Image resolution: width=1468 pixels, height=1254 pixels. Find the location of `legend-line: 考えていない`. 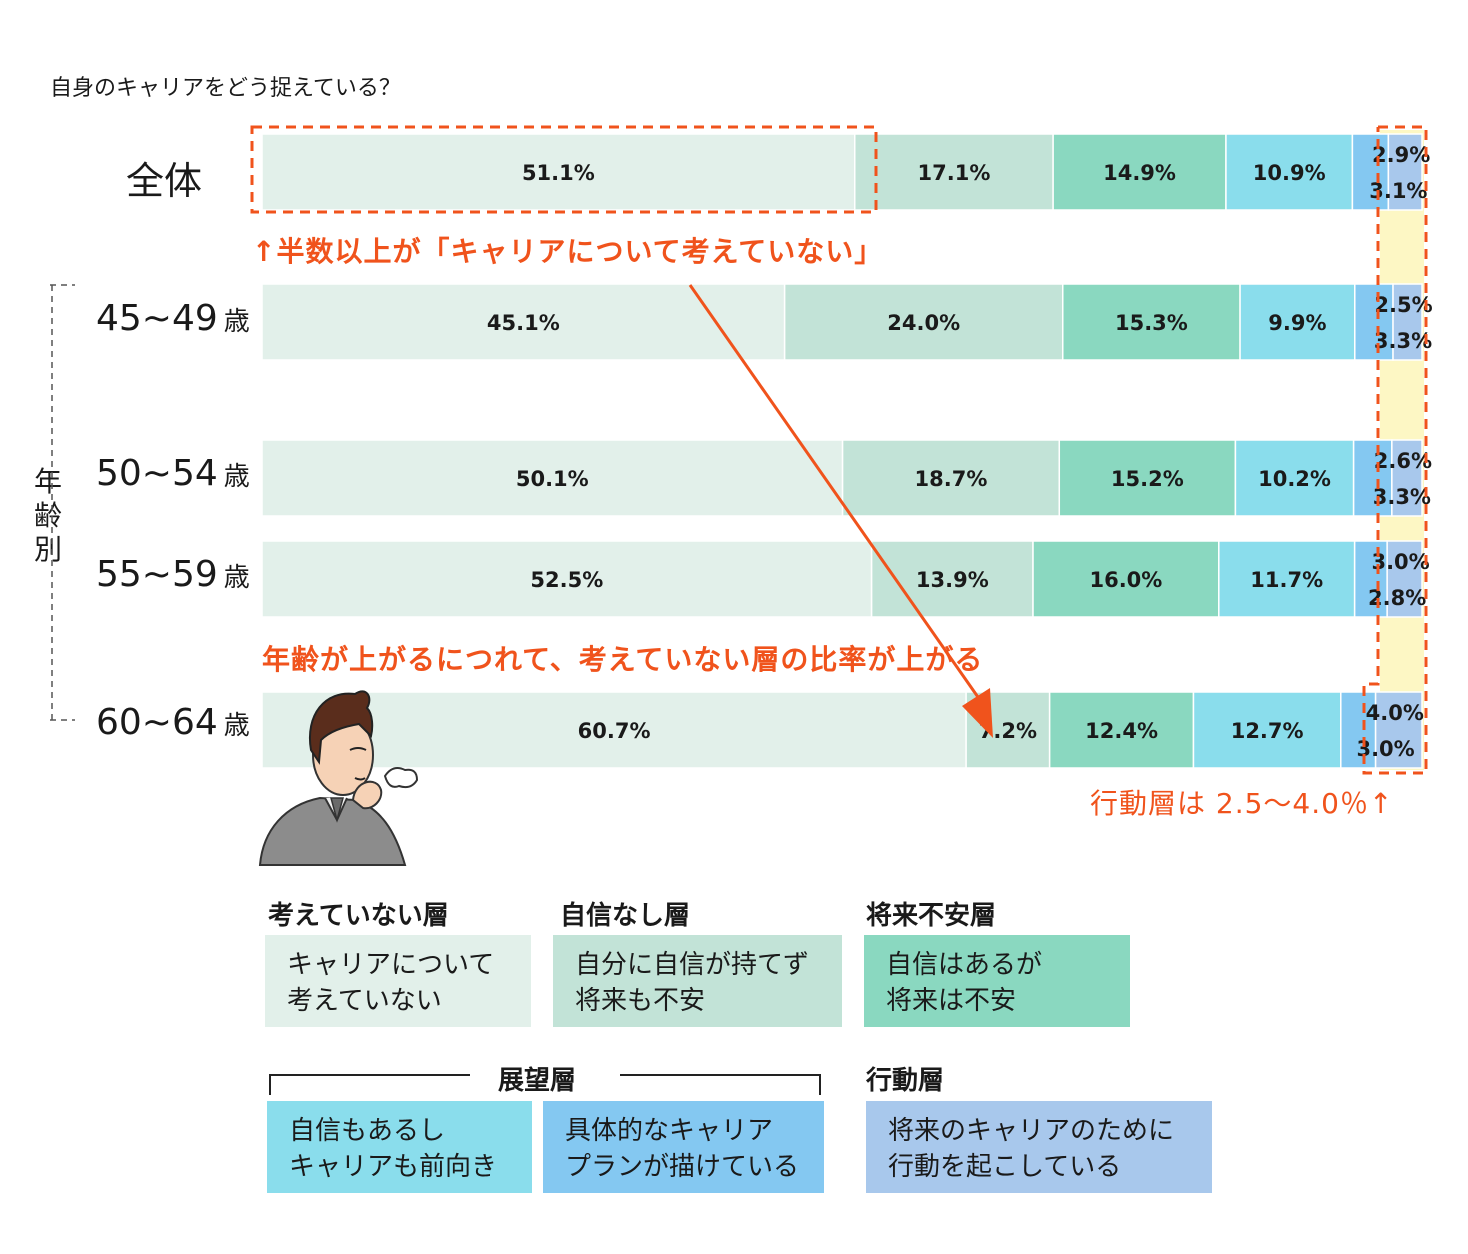

legend-line: 考えていない is located at coordinates (364, 1001).